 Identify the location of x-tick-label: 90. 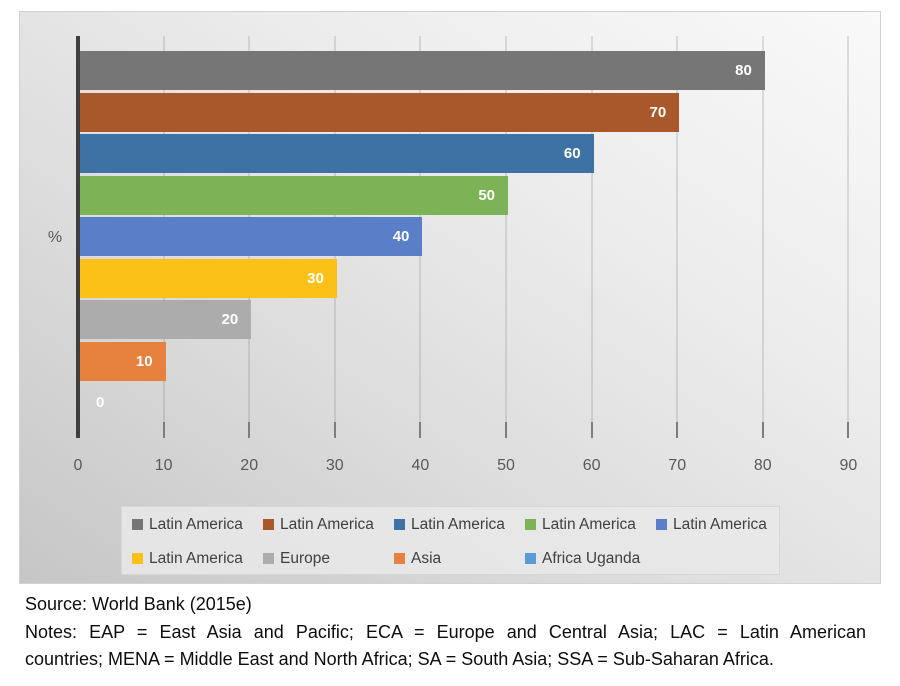
(848, 465).